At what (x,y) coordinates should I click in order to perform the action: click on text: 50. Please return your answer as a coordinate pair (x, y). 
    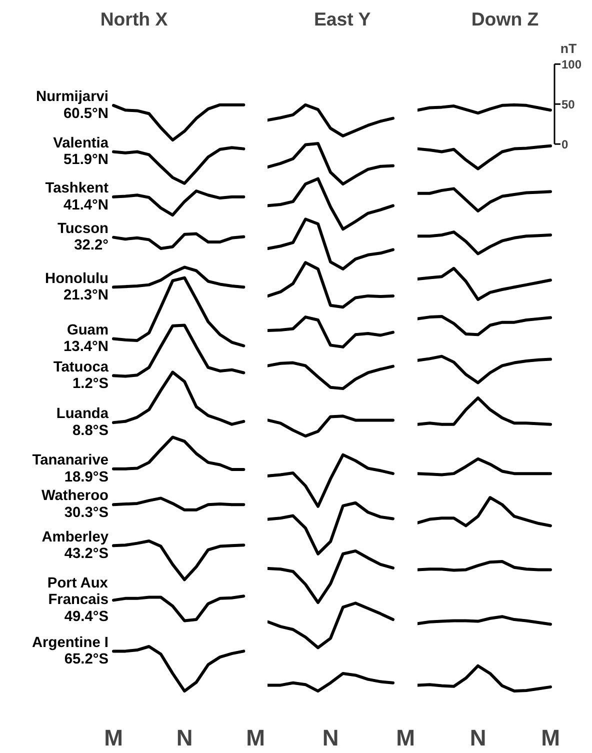
    Looking at the image, I should click on (569, 105).